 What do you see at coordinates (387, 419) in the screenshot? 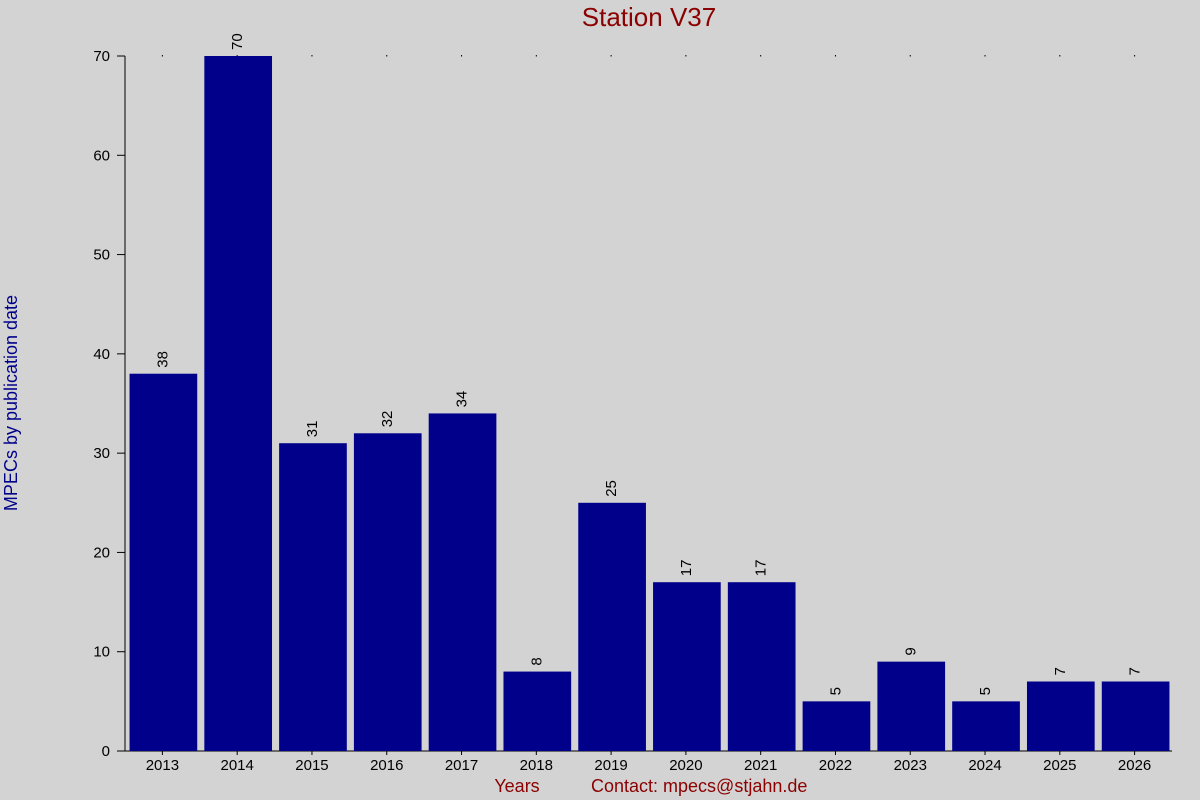
I see `data-label: 32` at bounding box center [387, 419].